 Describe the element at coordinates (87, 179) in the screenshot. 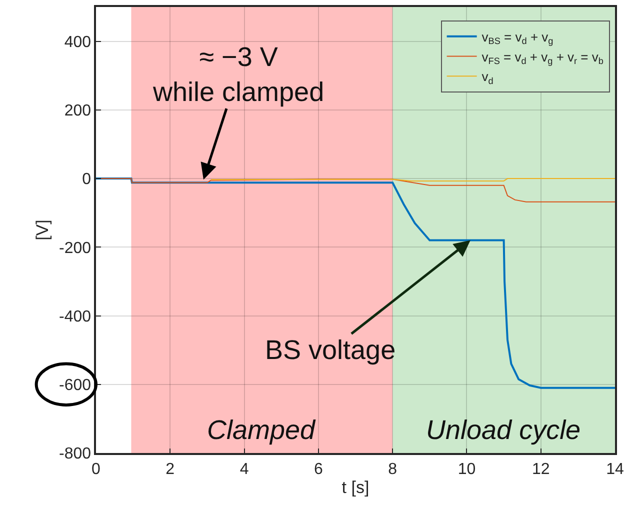

I see `y-tick-label: 0` at that location.